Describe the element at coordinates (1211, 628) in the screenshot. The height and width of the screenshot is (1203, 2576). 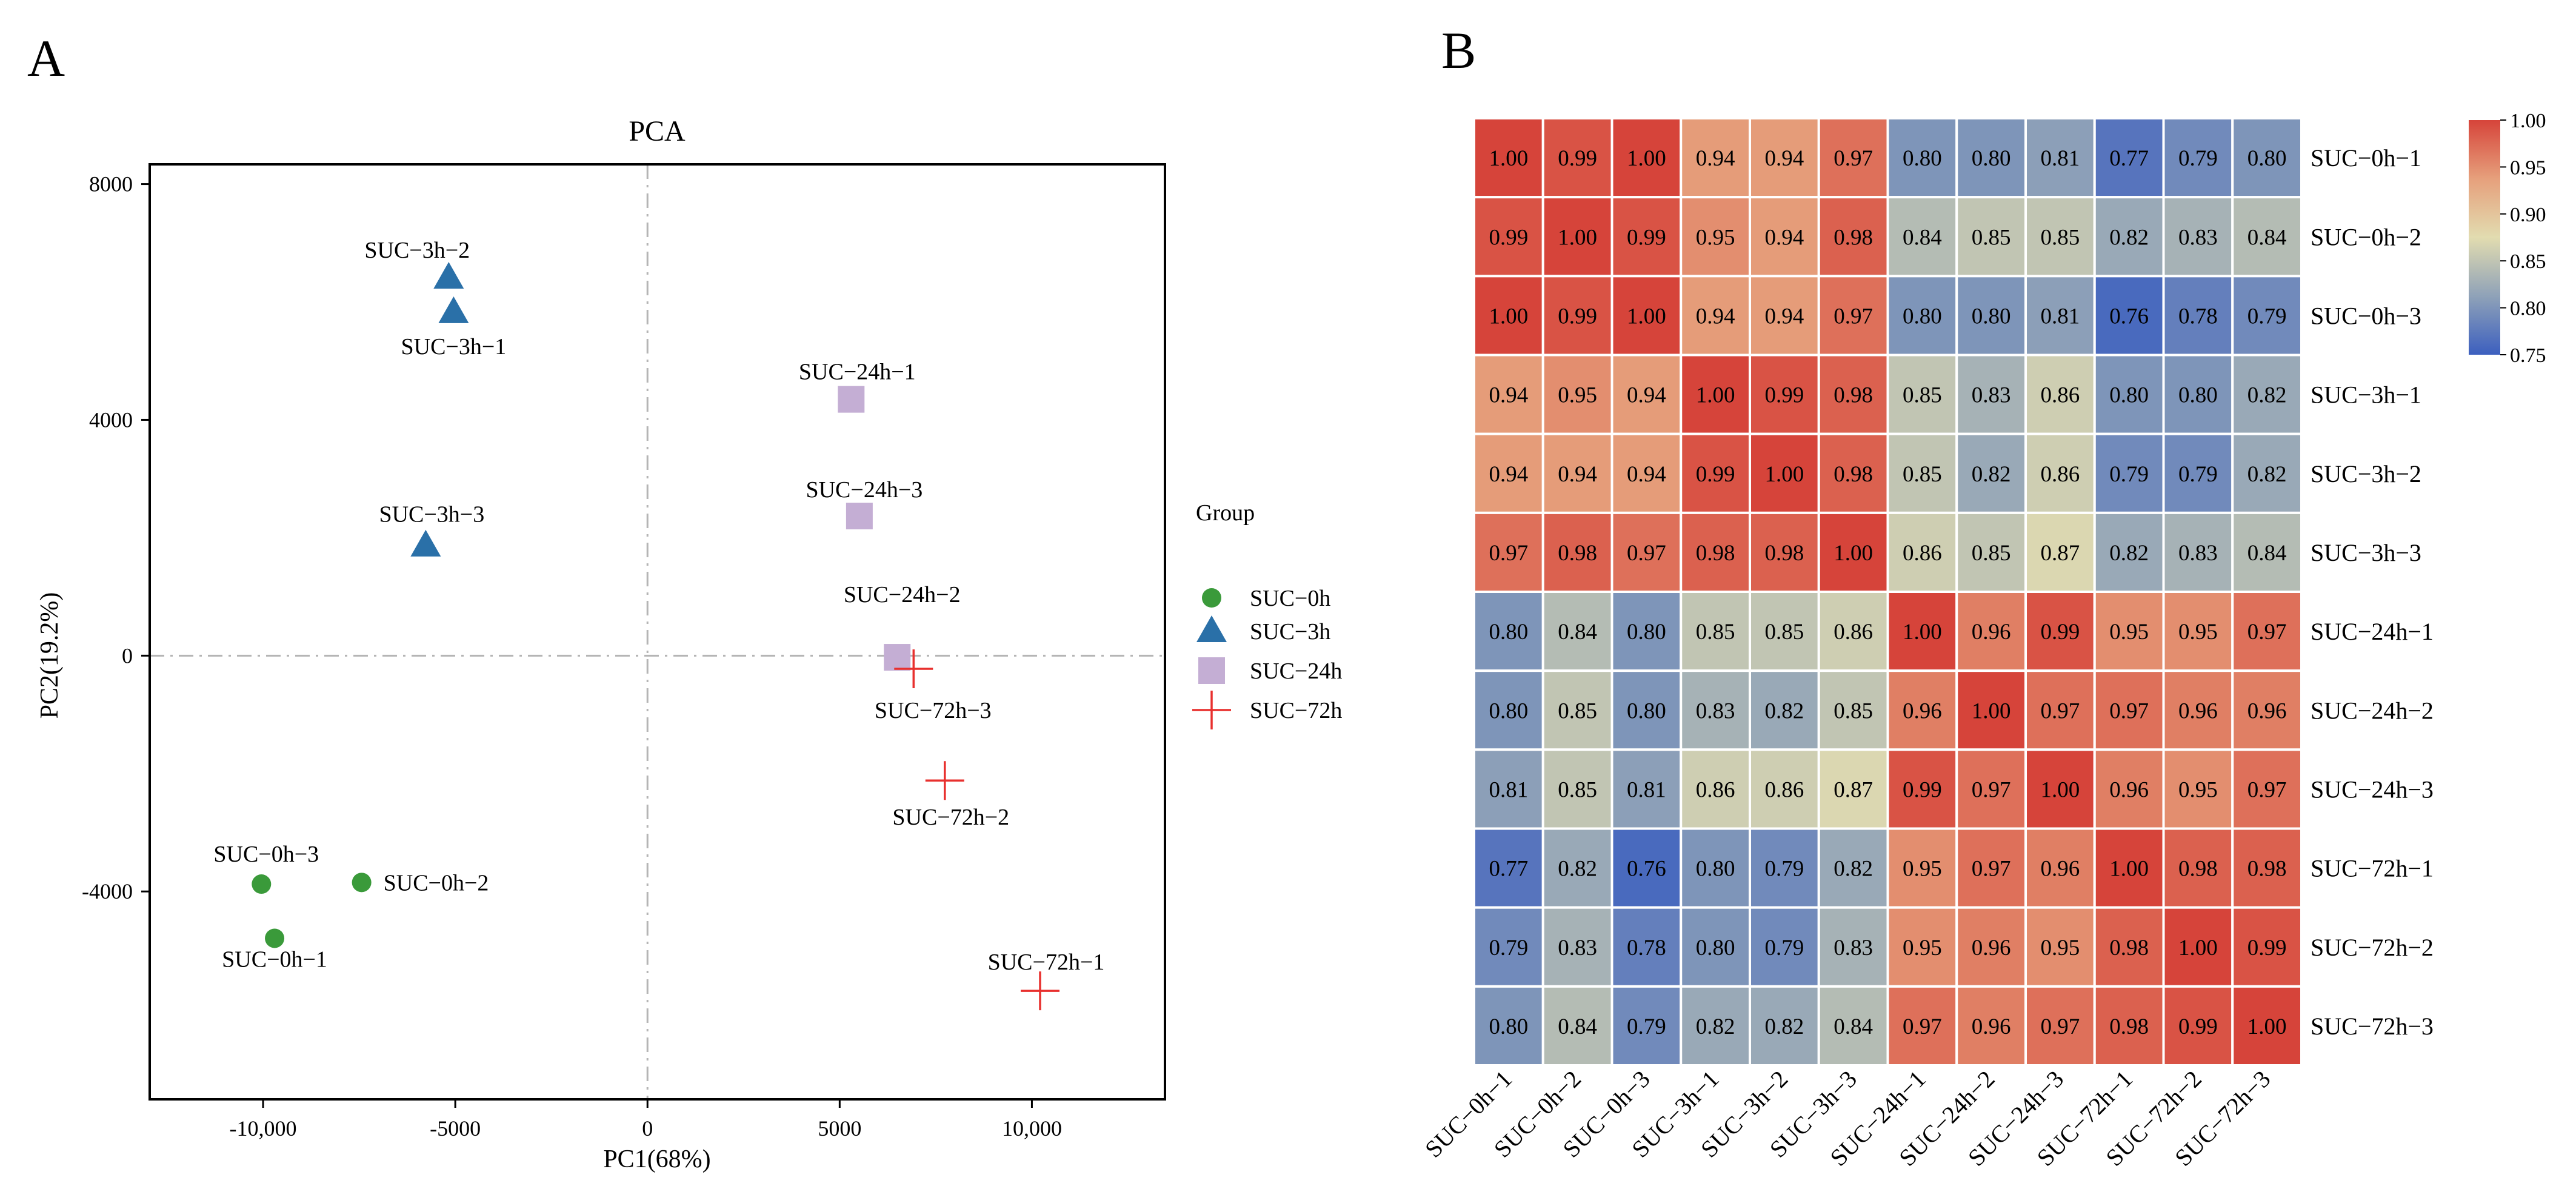
I see `legend-triangle-icon` at that location.